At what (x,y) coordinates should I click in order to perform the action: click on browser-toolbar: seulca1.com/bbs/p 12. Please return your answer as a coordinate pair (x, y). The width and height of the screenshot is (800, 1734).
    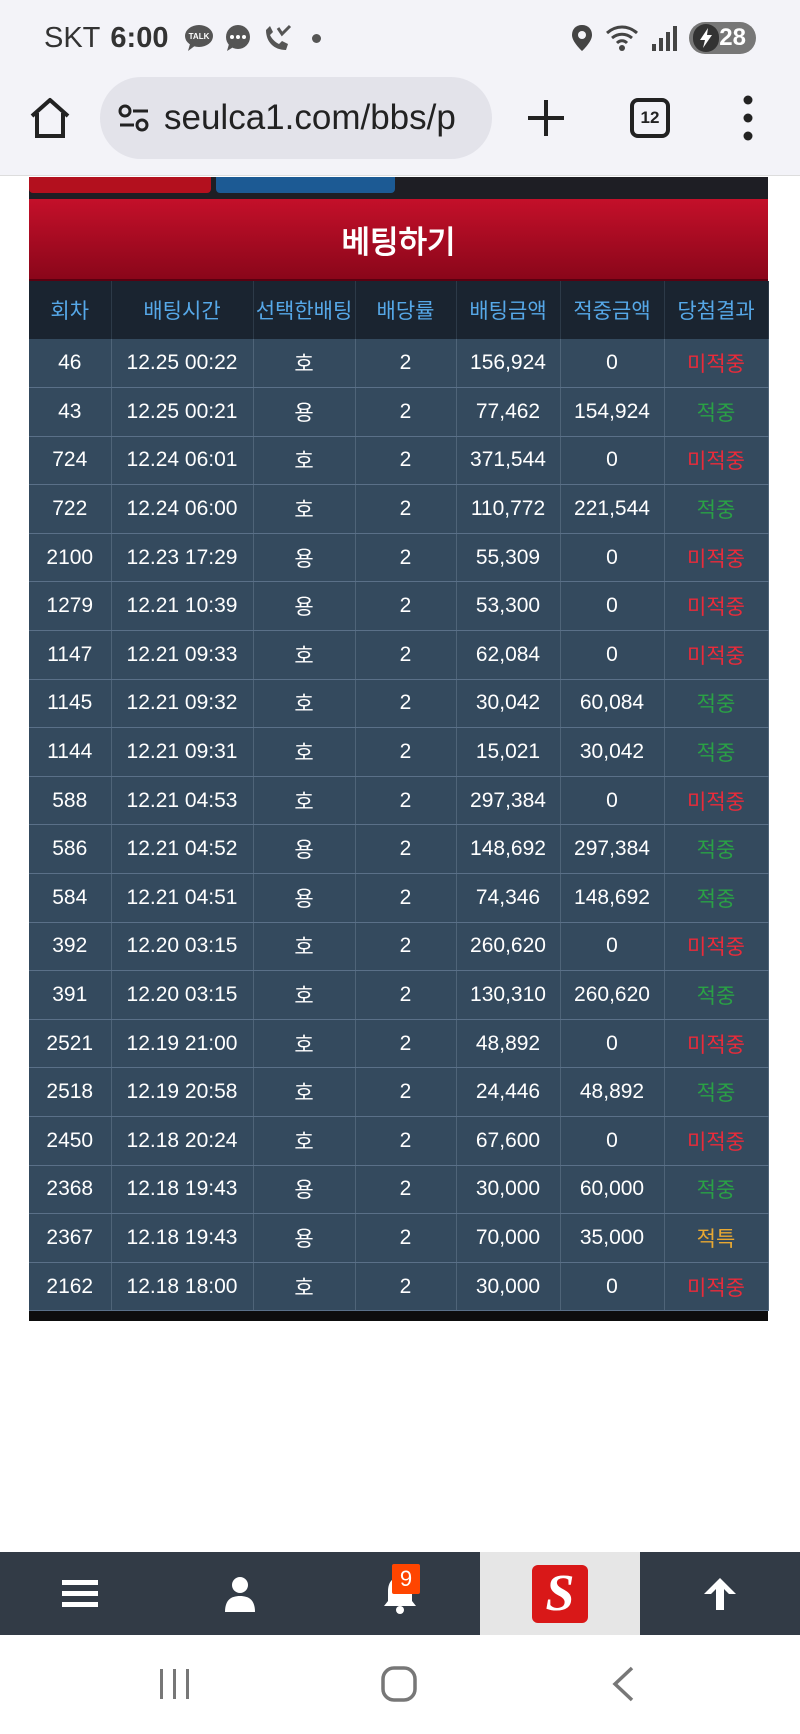
    Looking at the image, I should click on (400, 126).